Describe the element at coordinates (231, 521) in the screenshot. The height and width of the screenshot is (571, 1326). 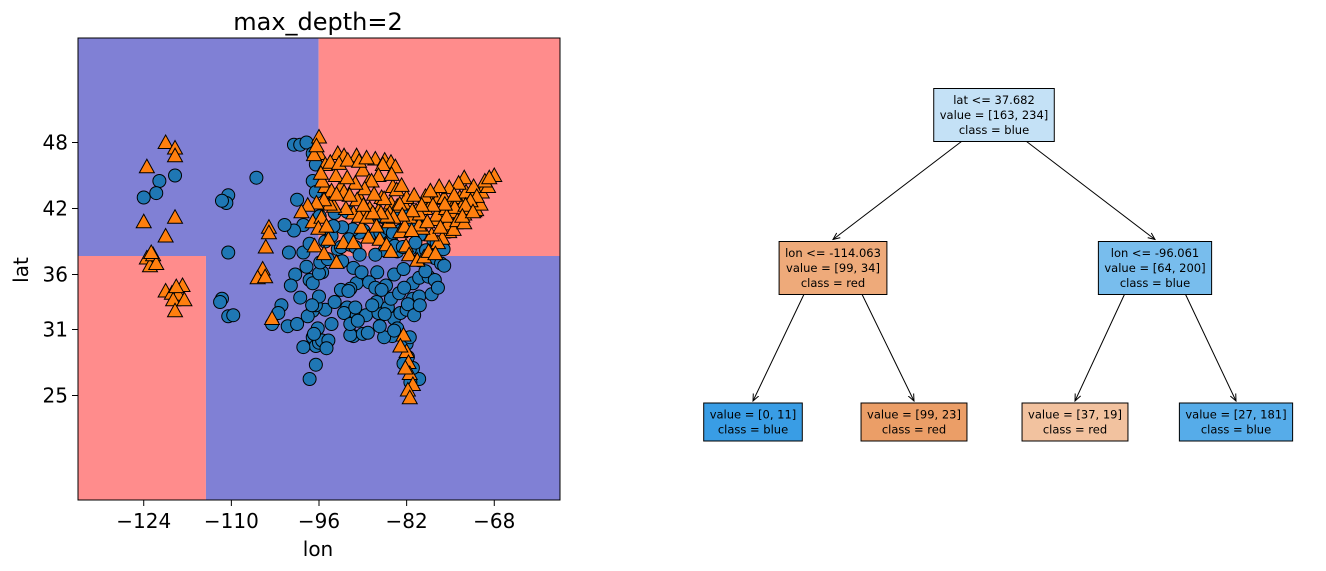
I see `x-tick-label: −110` at that location.